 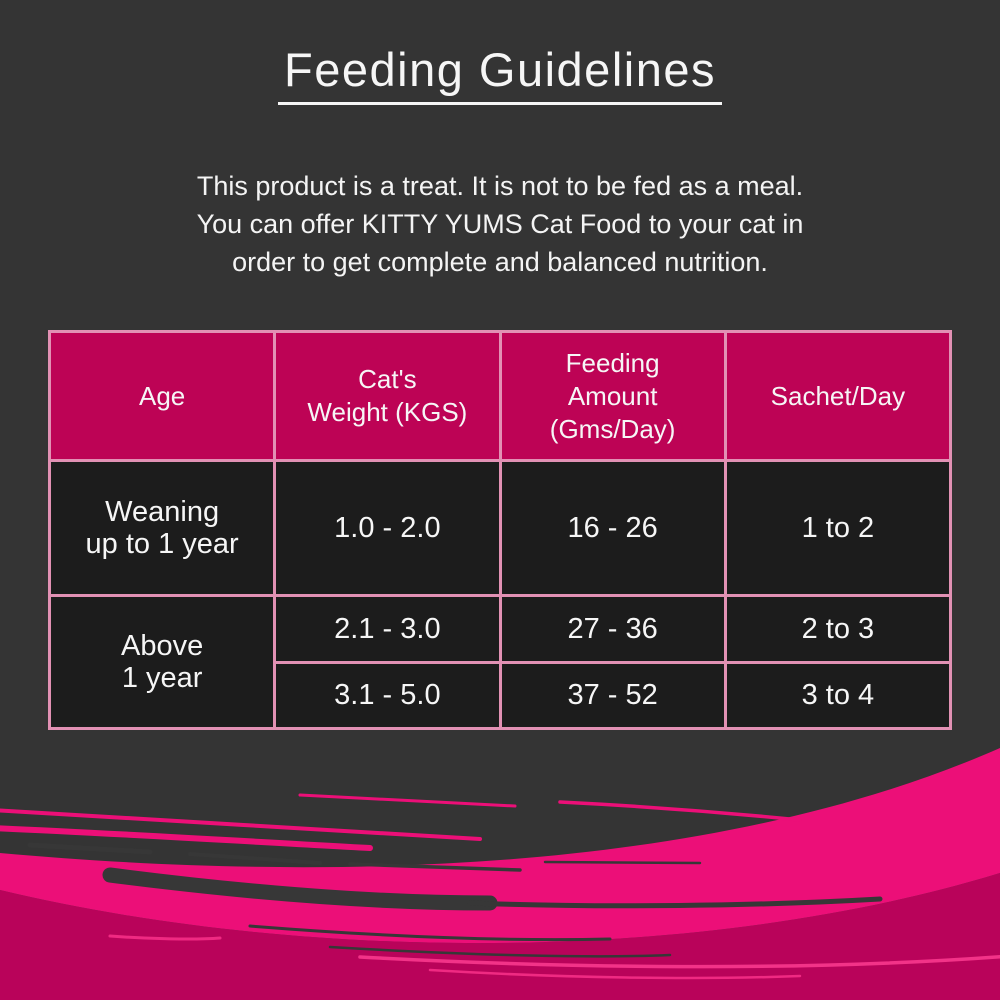 I want to click on age-line: Above, so click(x=162, y=646).